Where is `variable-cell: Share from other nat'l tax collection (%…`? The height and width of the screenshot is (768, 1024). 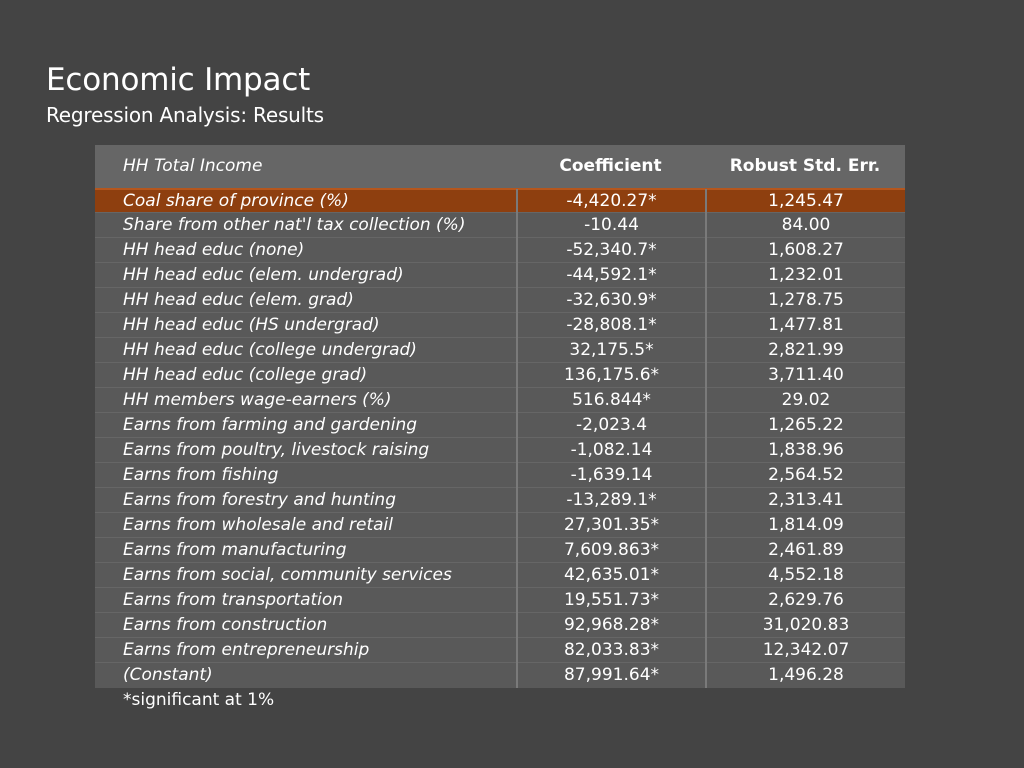
variable-cell: Share from other nat'l tax collection (%… is located at coordinates (294, 224).